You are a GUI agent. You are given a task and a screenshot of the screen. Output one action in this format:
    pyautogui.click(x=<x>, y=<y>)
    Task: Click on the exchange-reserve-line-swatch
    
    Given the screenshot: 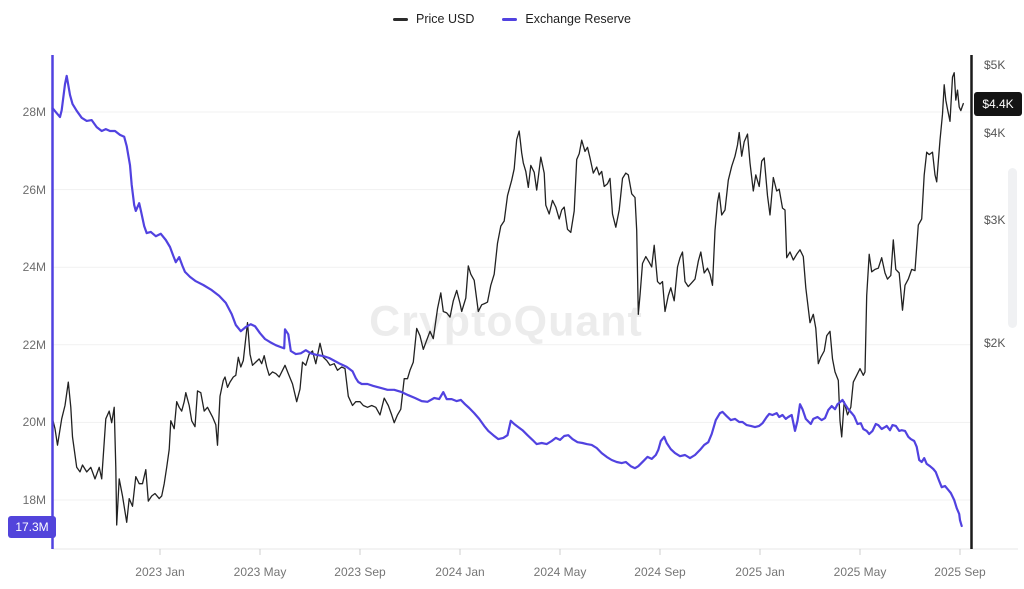 What is the action you would take?
    pyautogui.click(x=510, y=19)
    